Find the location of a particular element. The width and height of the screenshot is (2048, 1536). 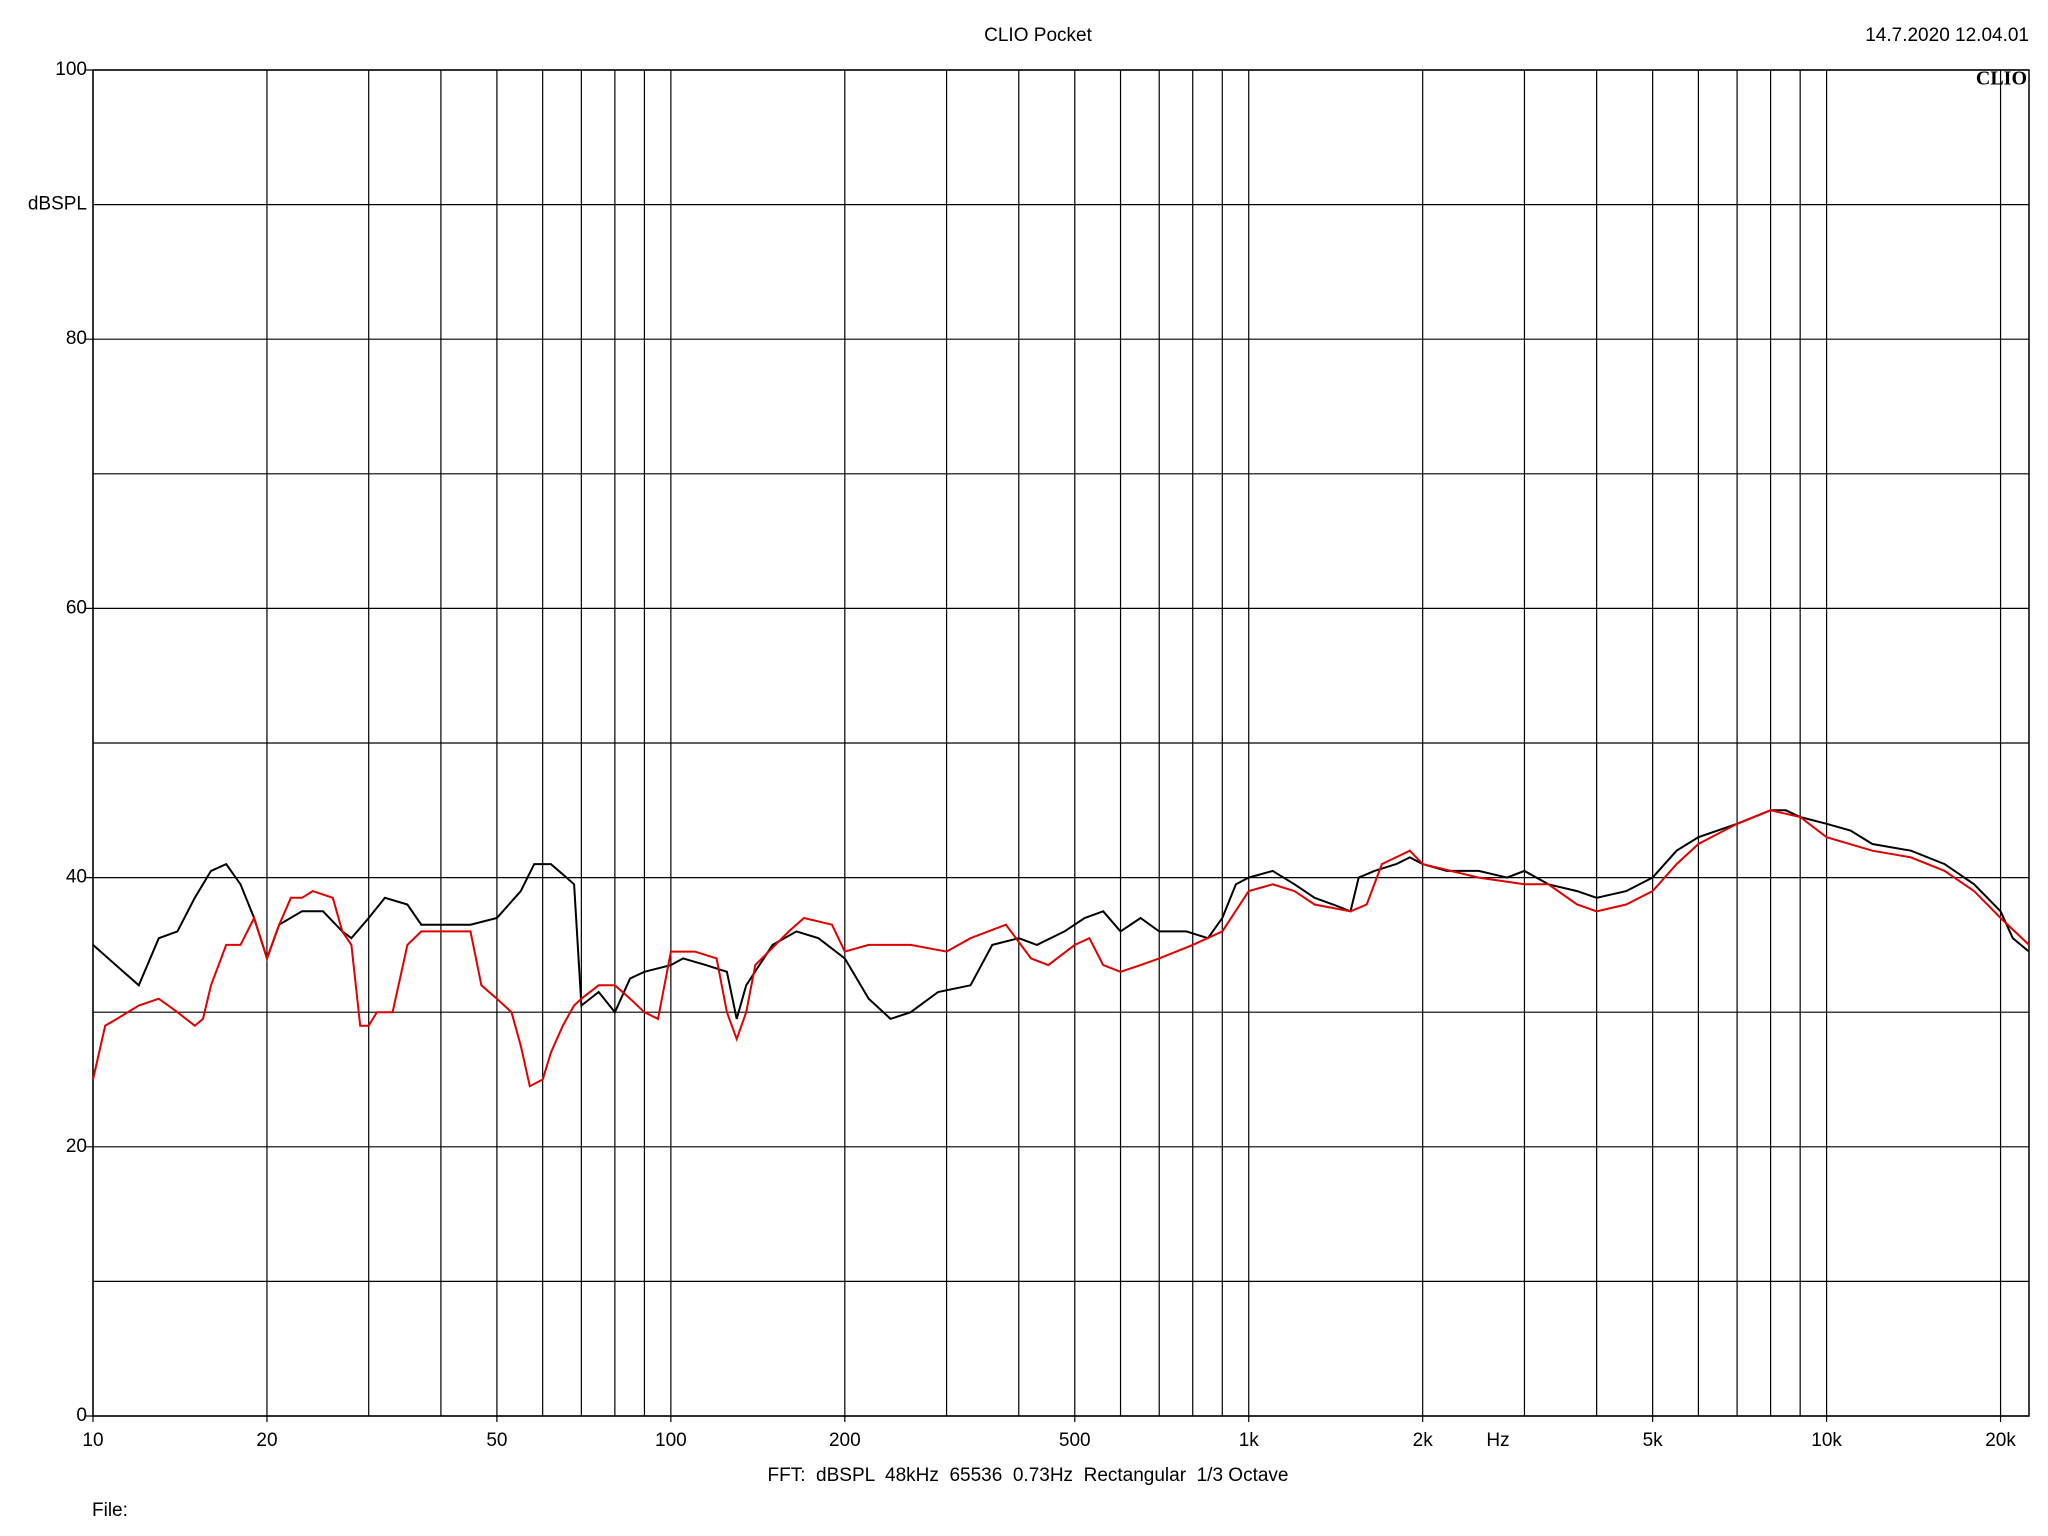

x-tick-label: 2k is located at coordinates (1423, 1440).